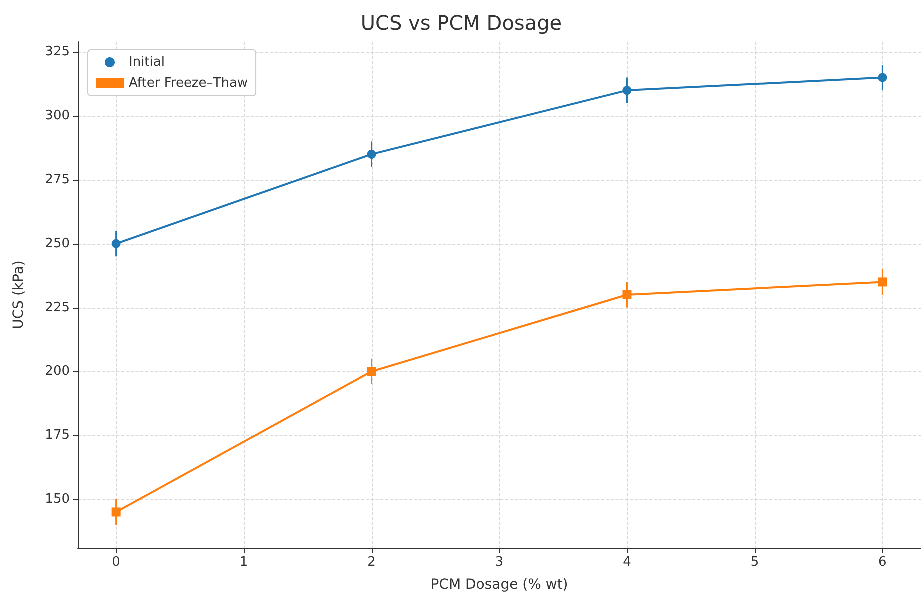 The width and height of the screenshot is (923, 597). I want to click on chart-title: UCS vs PCM Dosage, so click(461, 23).